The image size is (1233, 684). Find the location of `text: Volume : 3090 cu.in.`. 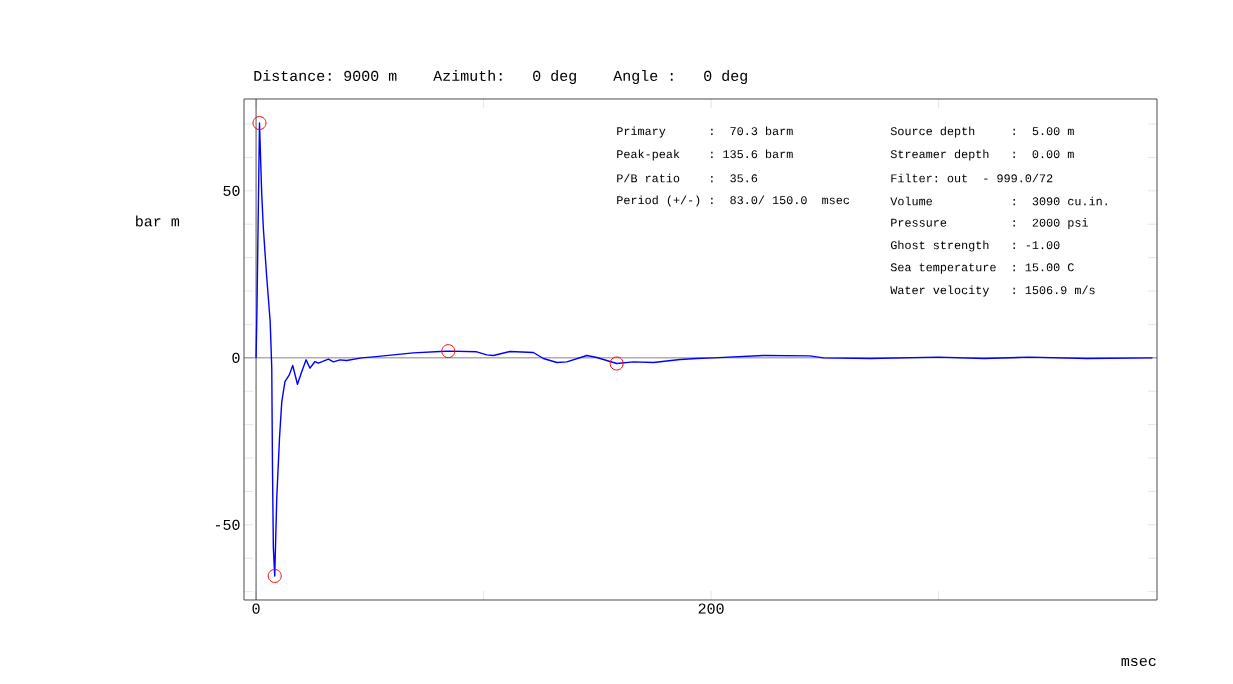

text: Volume : 3090 cu.in. is located at coordinates (998, 201).